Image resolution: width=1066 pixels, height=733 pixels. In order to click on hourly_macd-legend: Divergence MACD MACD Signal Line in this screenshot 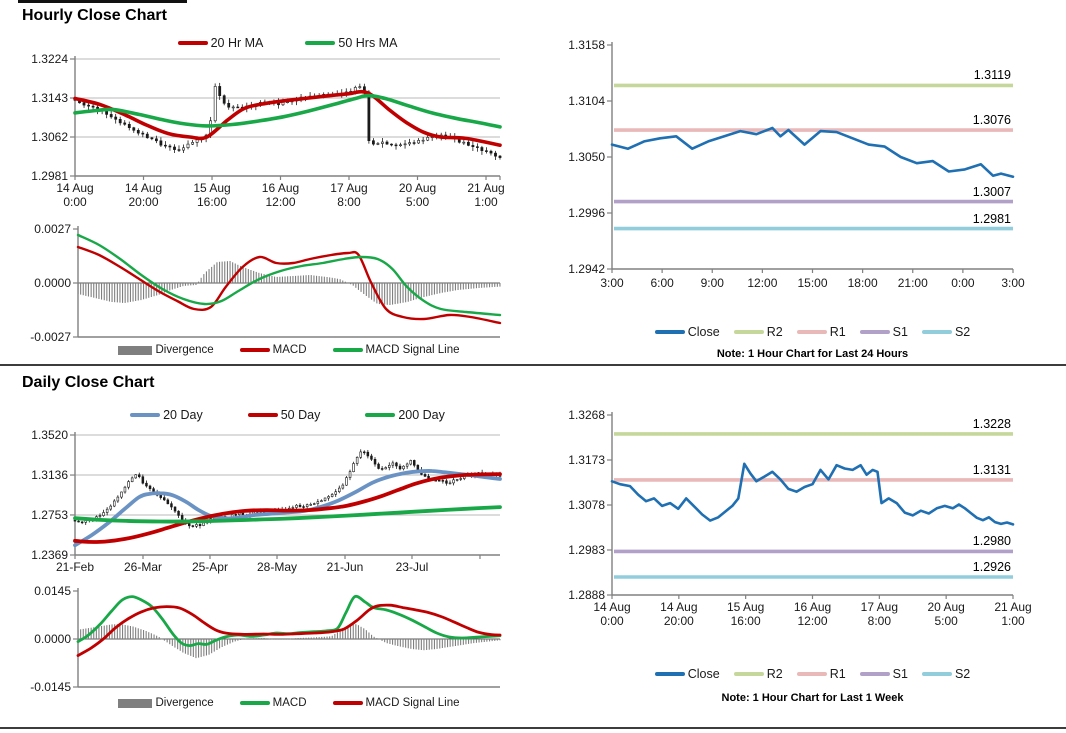, I will do `click(289, 350)`.